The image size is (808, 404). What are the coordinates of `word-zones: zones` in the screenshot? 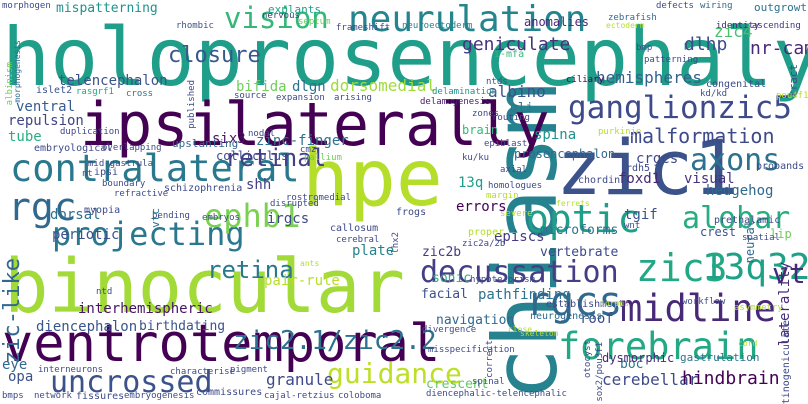 It's located at (486, 114).